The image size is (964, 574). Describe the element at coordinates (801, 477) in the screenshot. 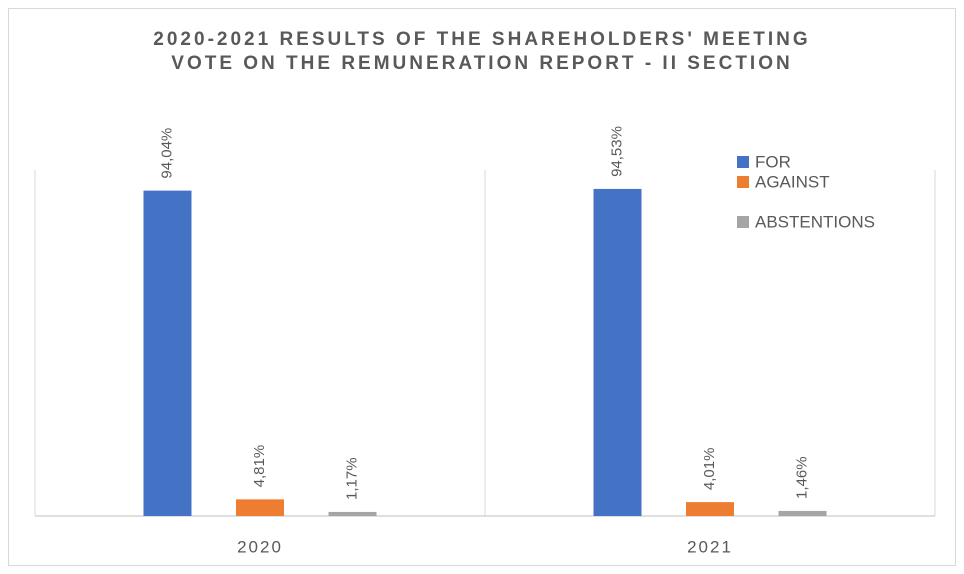

I see `value-label: 1,46%` at that location.